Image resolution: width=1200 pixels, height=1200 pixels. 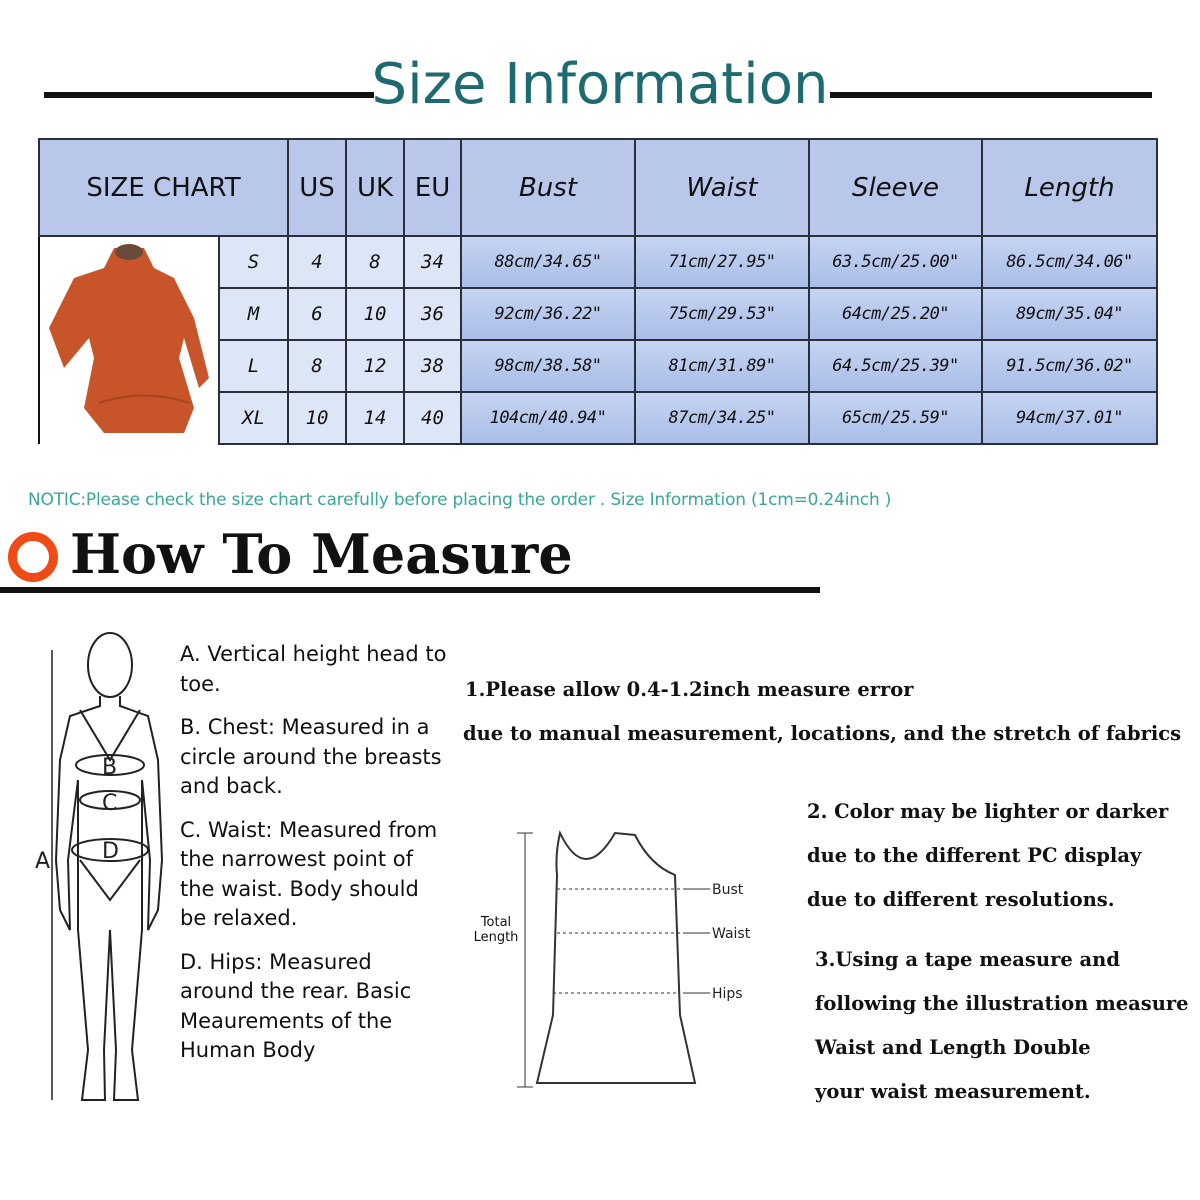 I want to click on table-cell: 89cm/35.04", so click(x=1069, y=314).